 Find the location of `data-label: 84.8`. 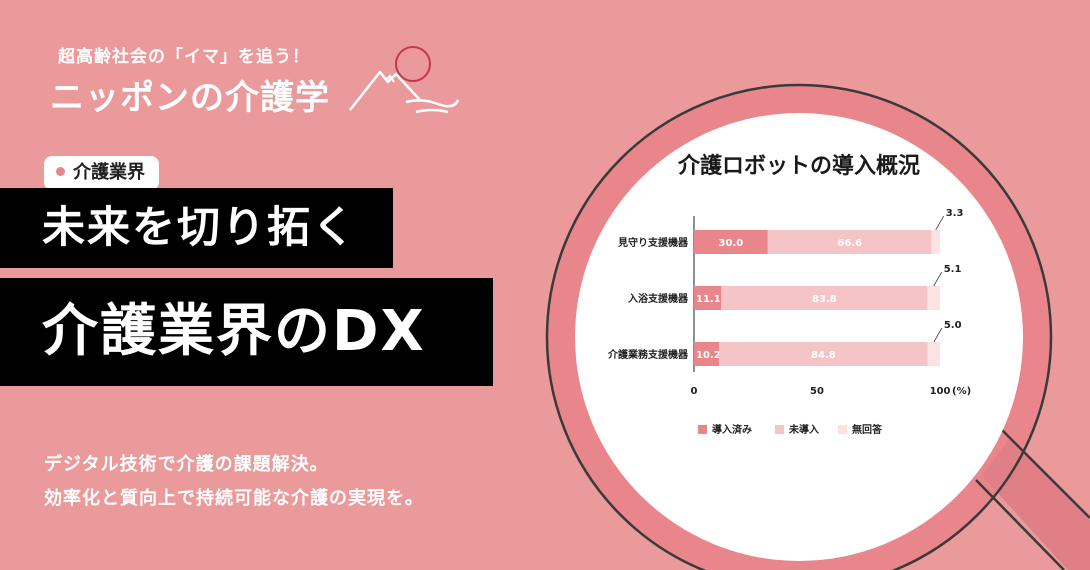

data-label: 84.8 is located at coordinates (823, 355).